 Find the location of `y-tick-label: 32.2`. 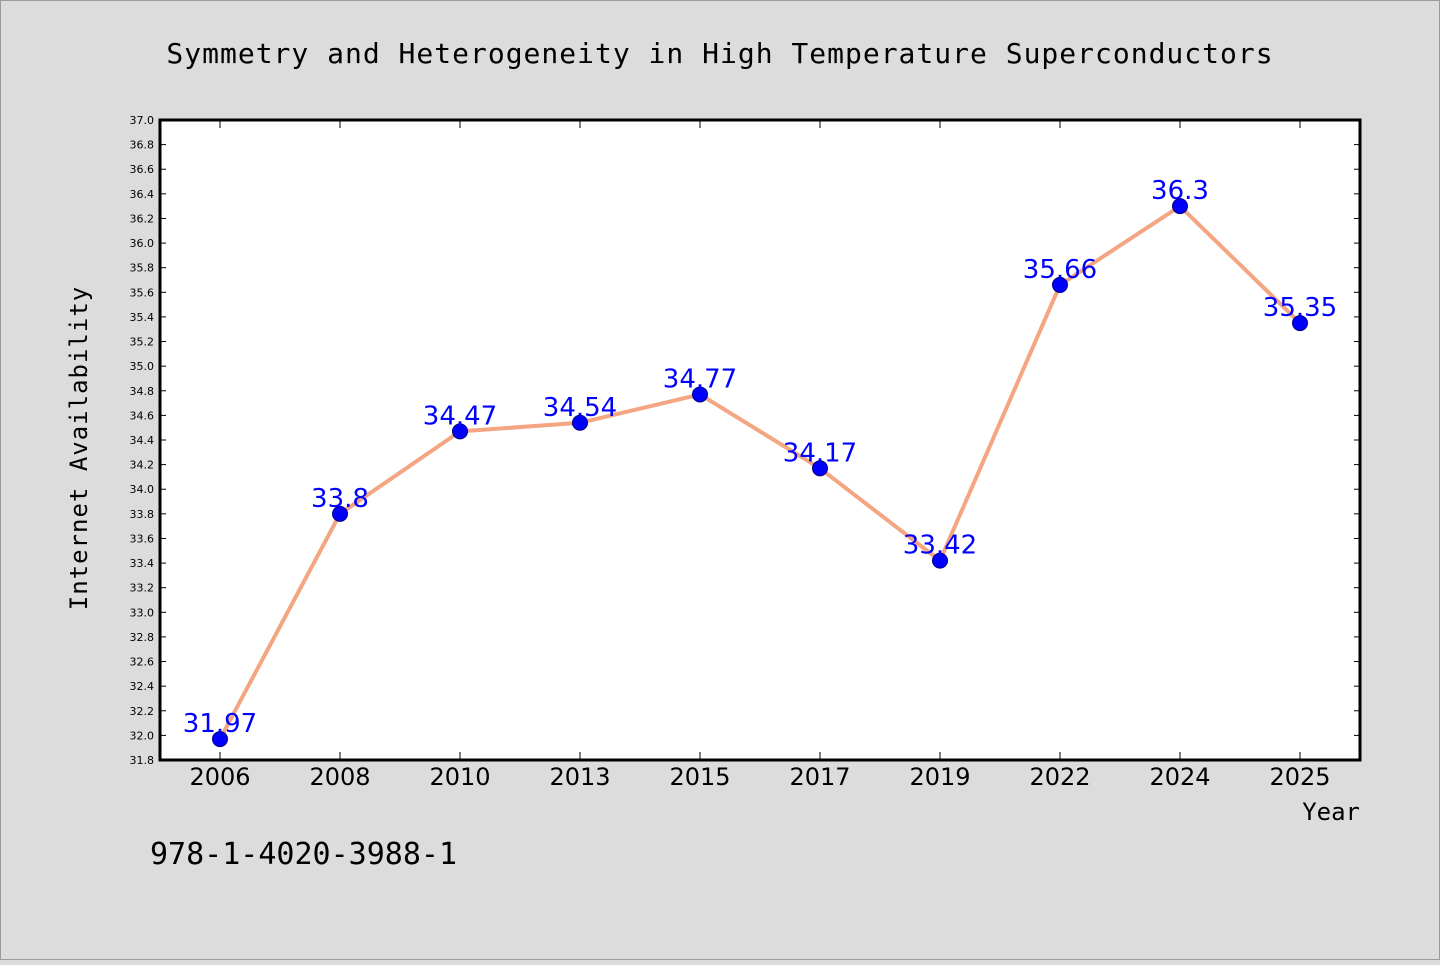

y-tick-label: 32.2 is located at coordinates (142, 711).